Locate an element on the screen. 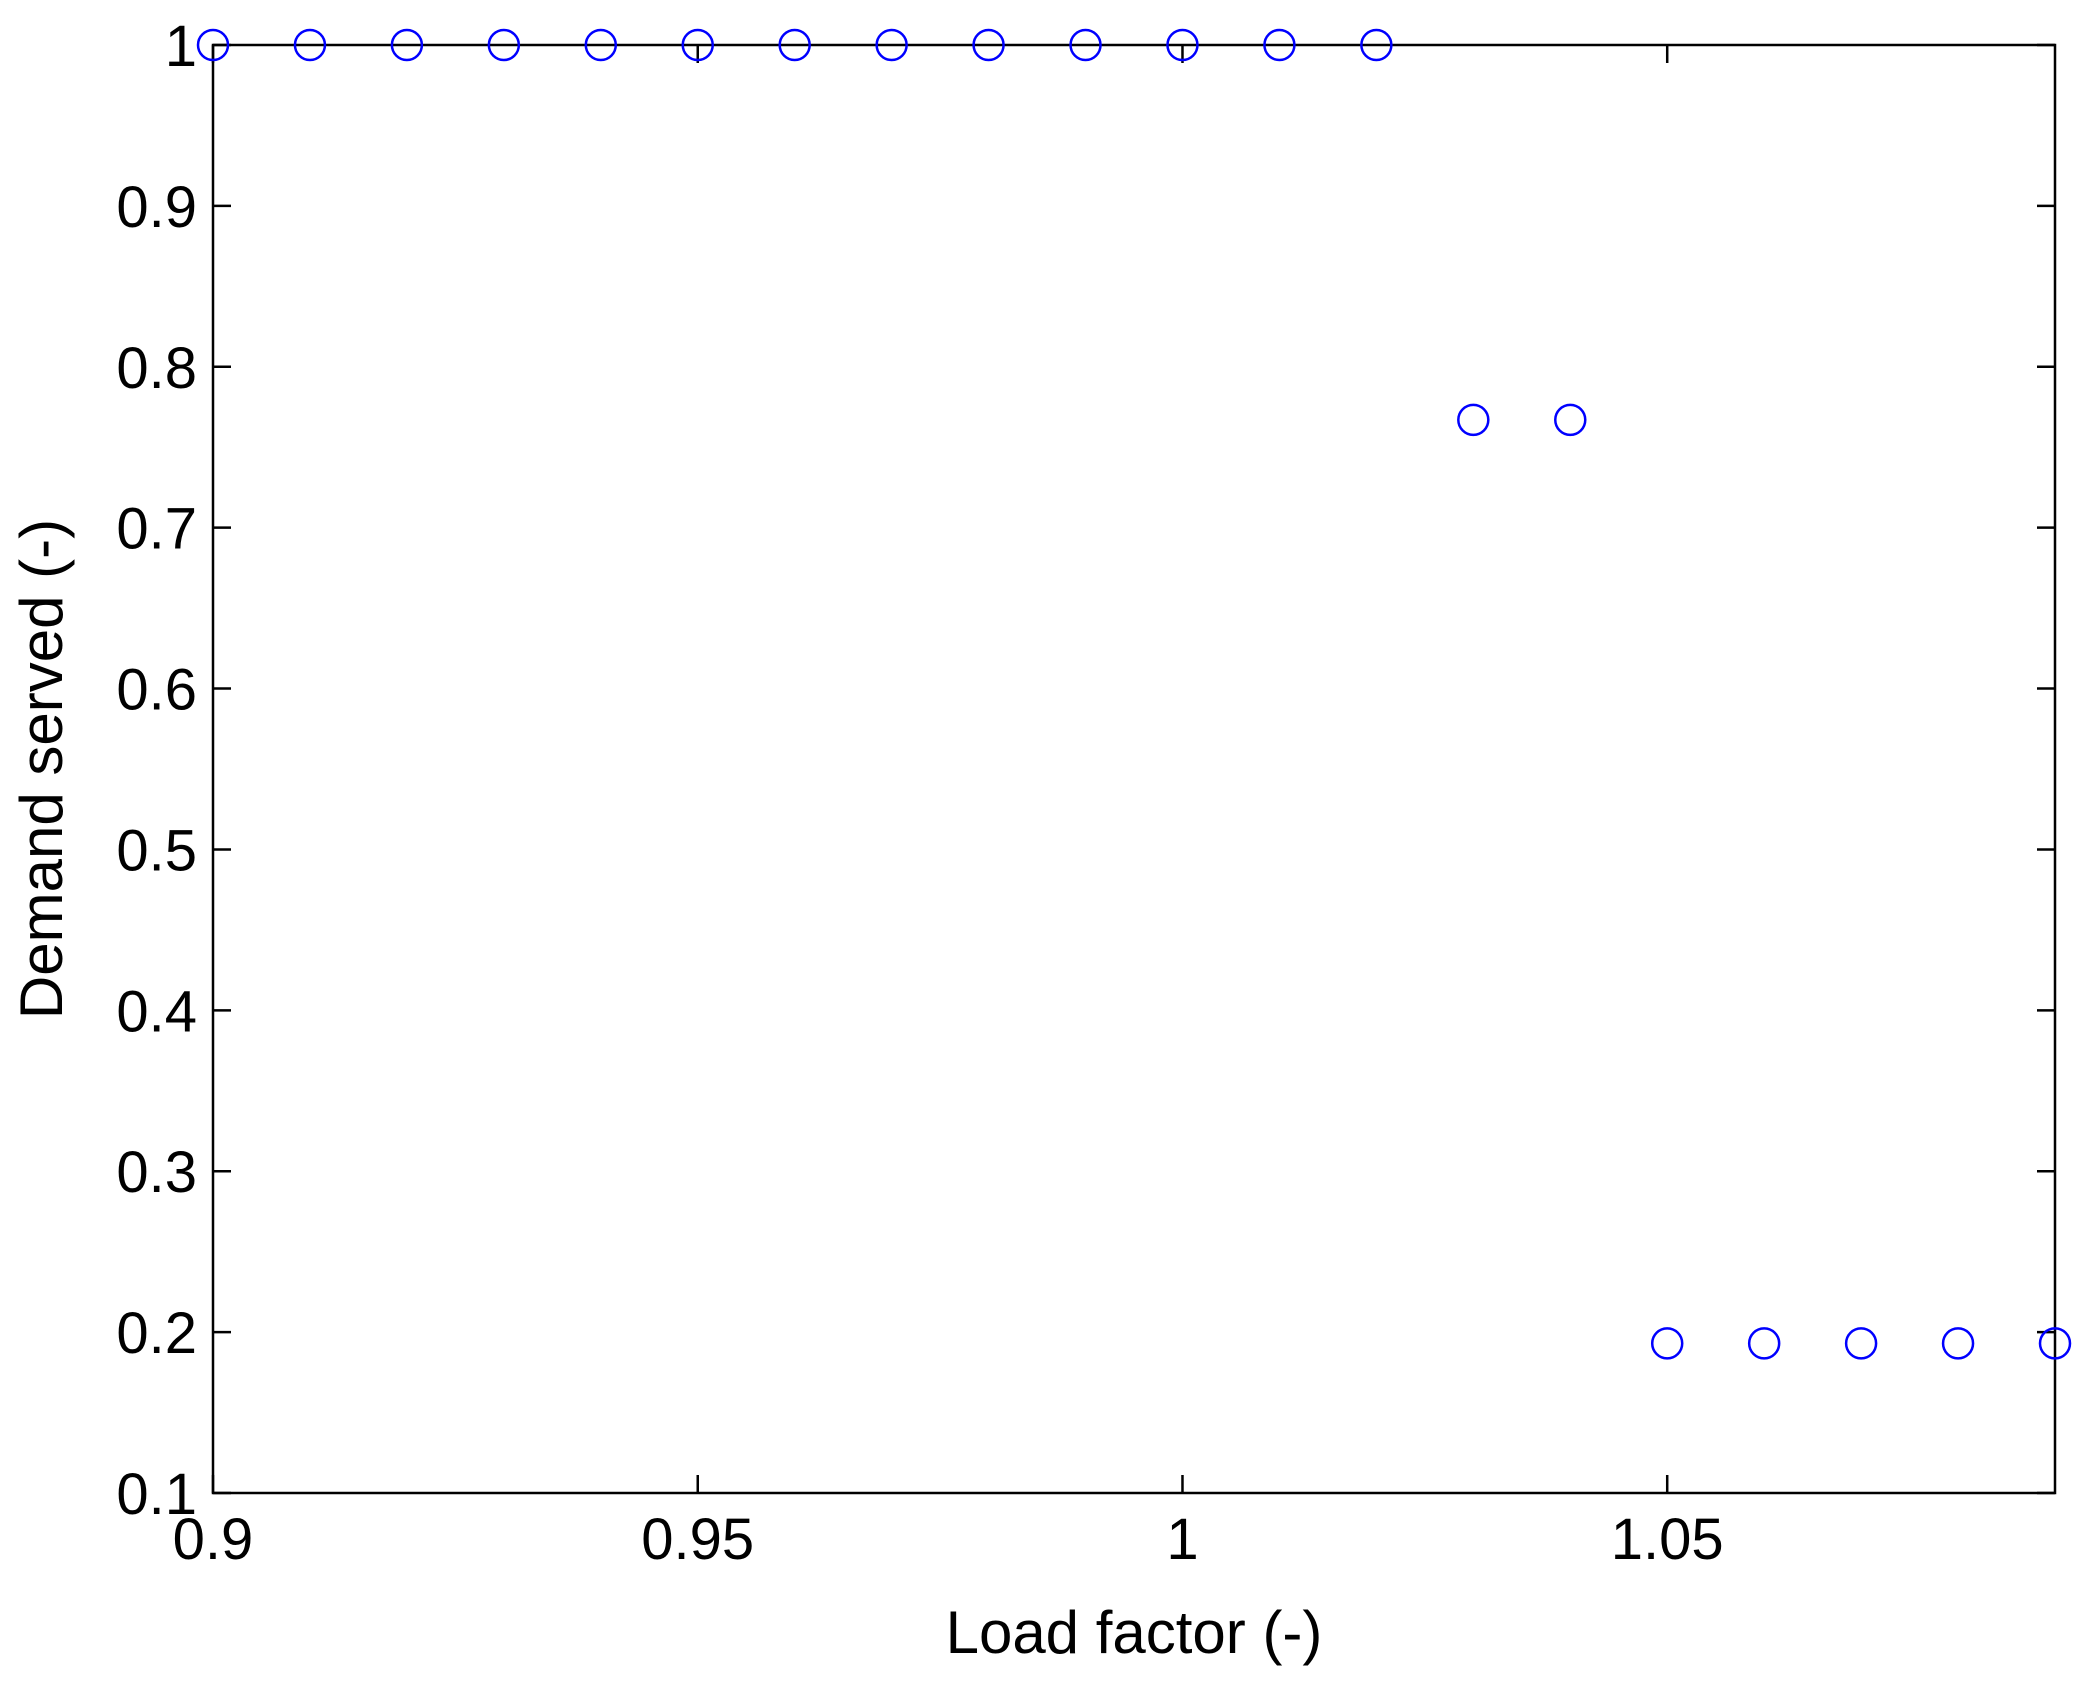 The width and height of the screenshot is (2082, 1683). x-tick-label: 1 is located at coordinates (1182, 1539).